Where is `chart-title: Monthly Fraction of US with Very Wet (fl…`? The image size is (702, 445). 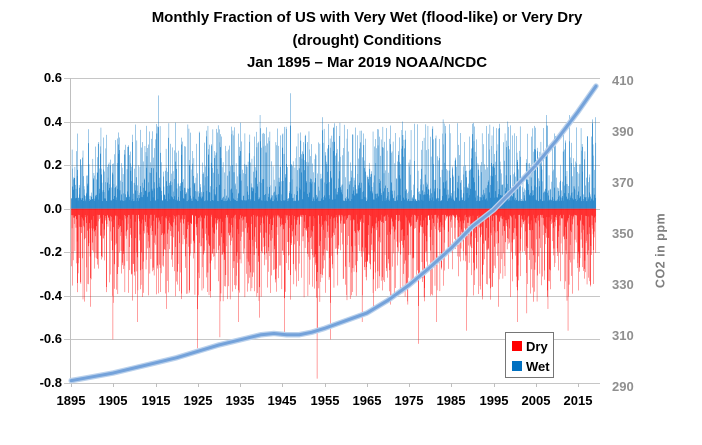
chart-title: Monthly Fraction of US with Very Wet (fl… is located at coordinates (367, 41).